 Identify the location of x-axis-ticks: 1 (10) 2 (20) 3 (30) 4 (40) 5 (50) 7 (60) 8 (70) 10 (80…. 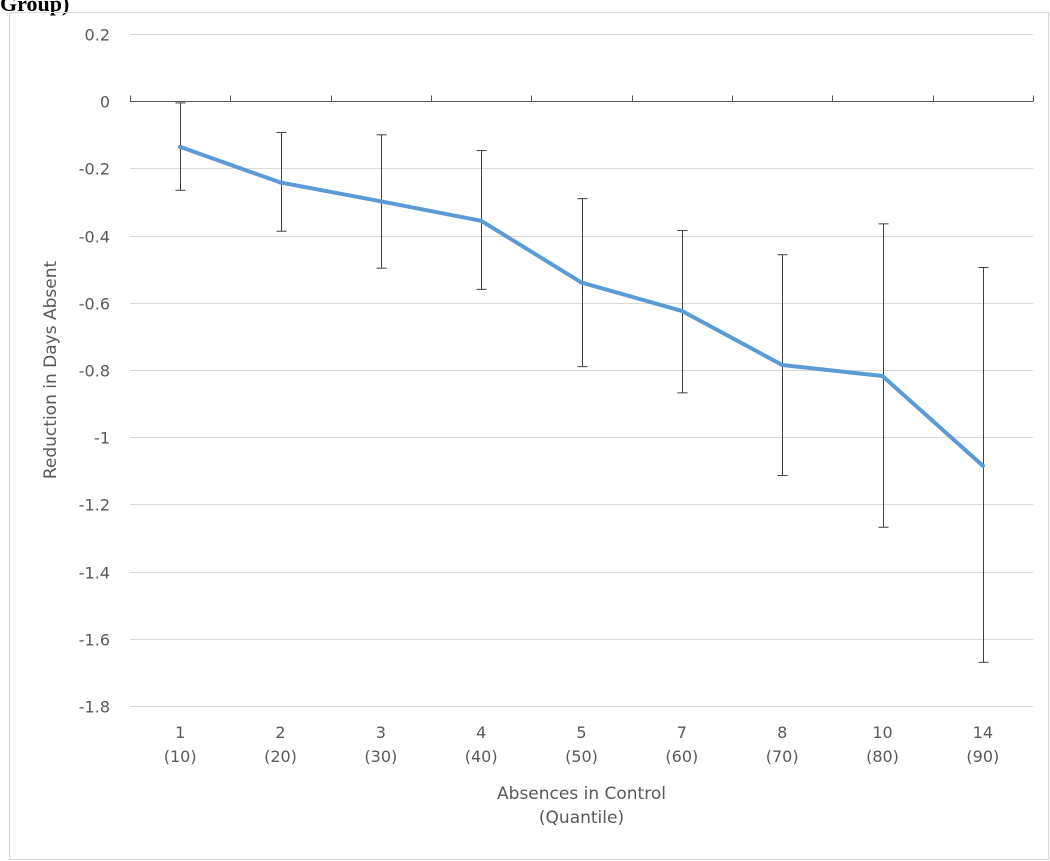
(582, 744).